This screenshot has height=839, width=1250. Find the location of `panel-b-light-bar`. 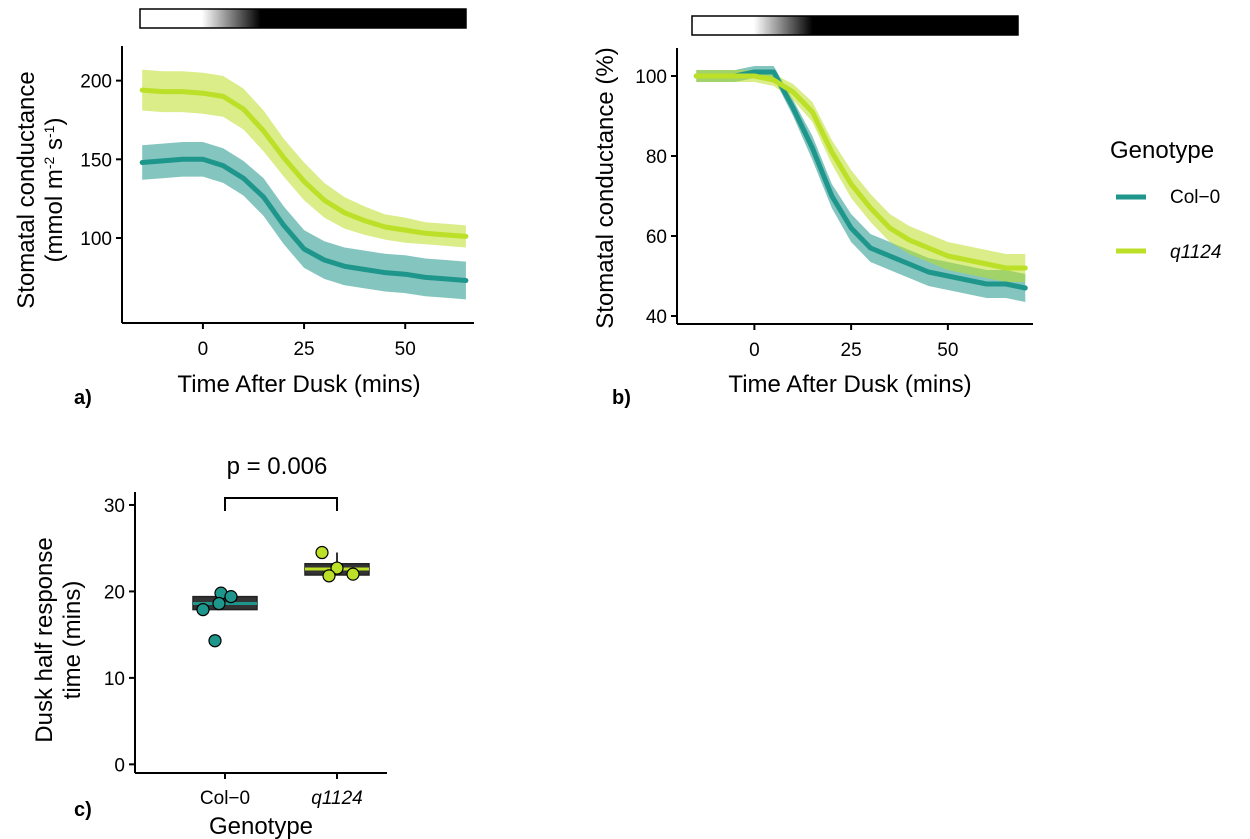

panel-b-light-bar is located at coordinates (855, 25).